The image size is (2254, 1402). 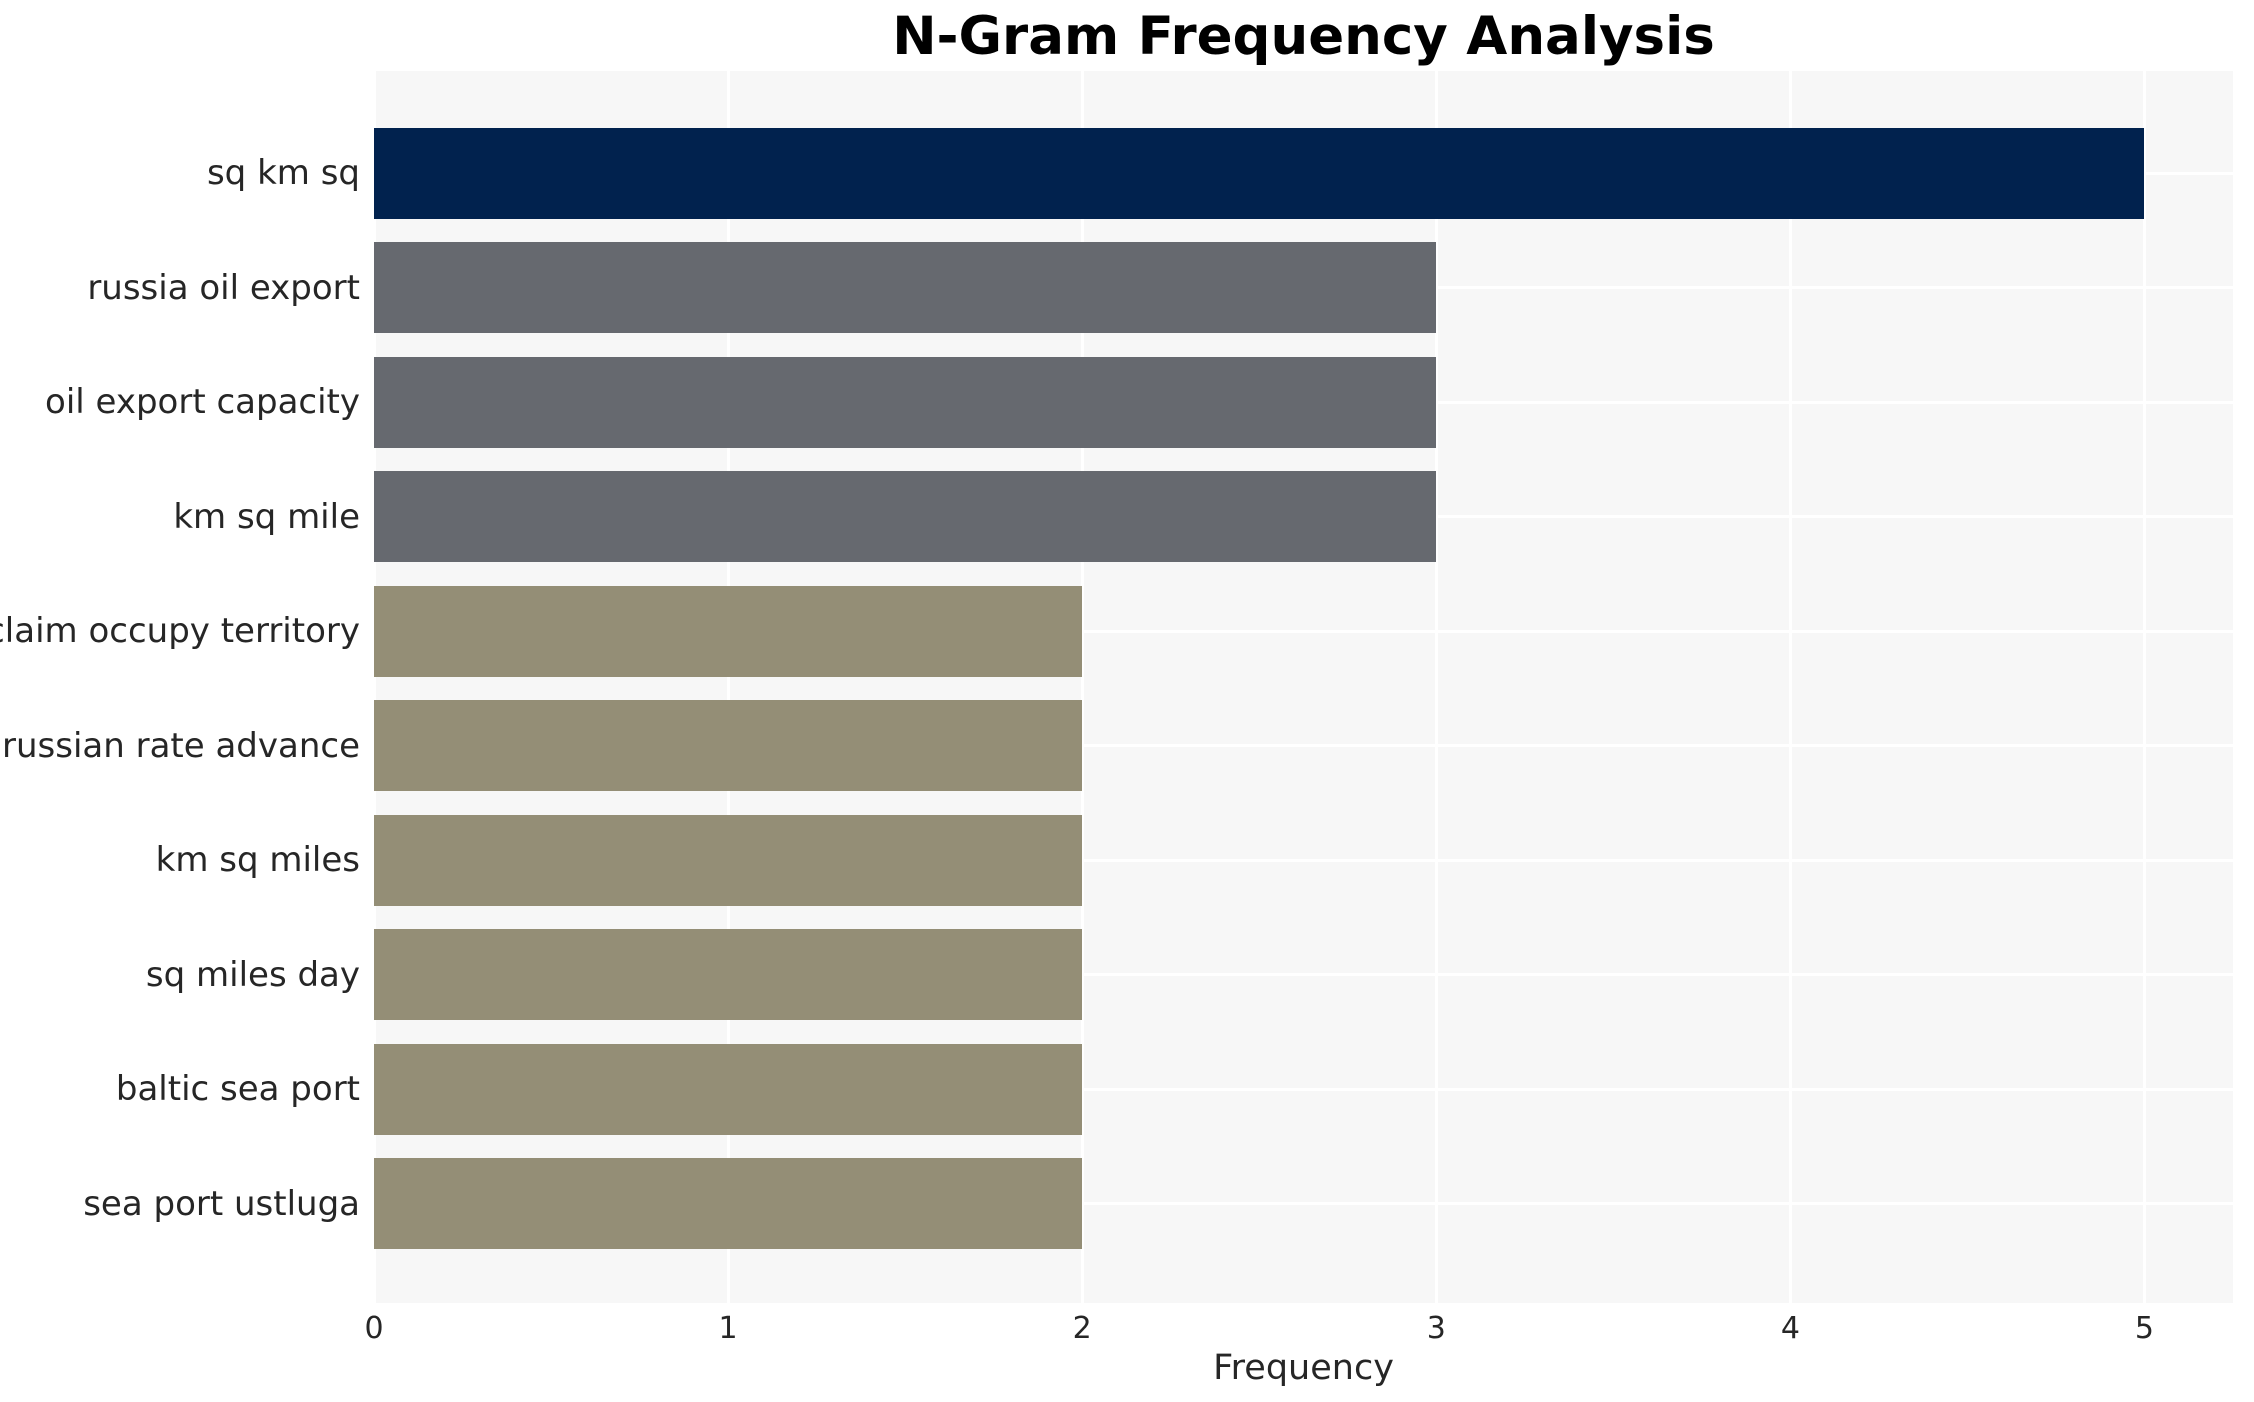 I want to click on y-tick-label: sq miles day, so click(x=252, y=974).